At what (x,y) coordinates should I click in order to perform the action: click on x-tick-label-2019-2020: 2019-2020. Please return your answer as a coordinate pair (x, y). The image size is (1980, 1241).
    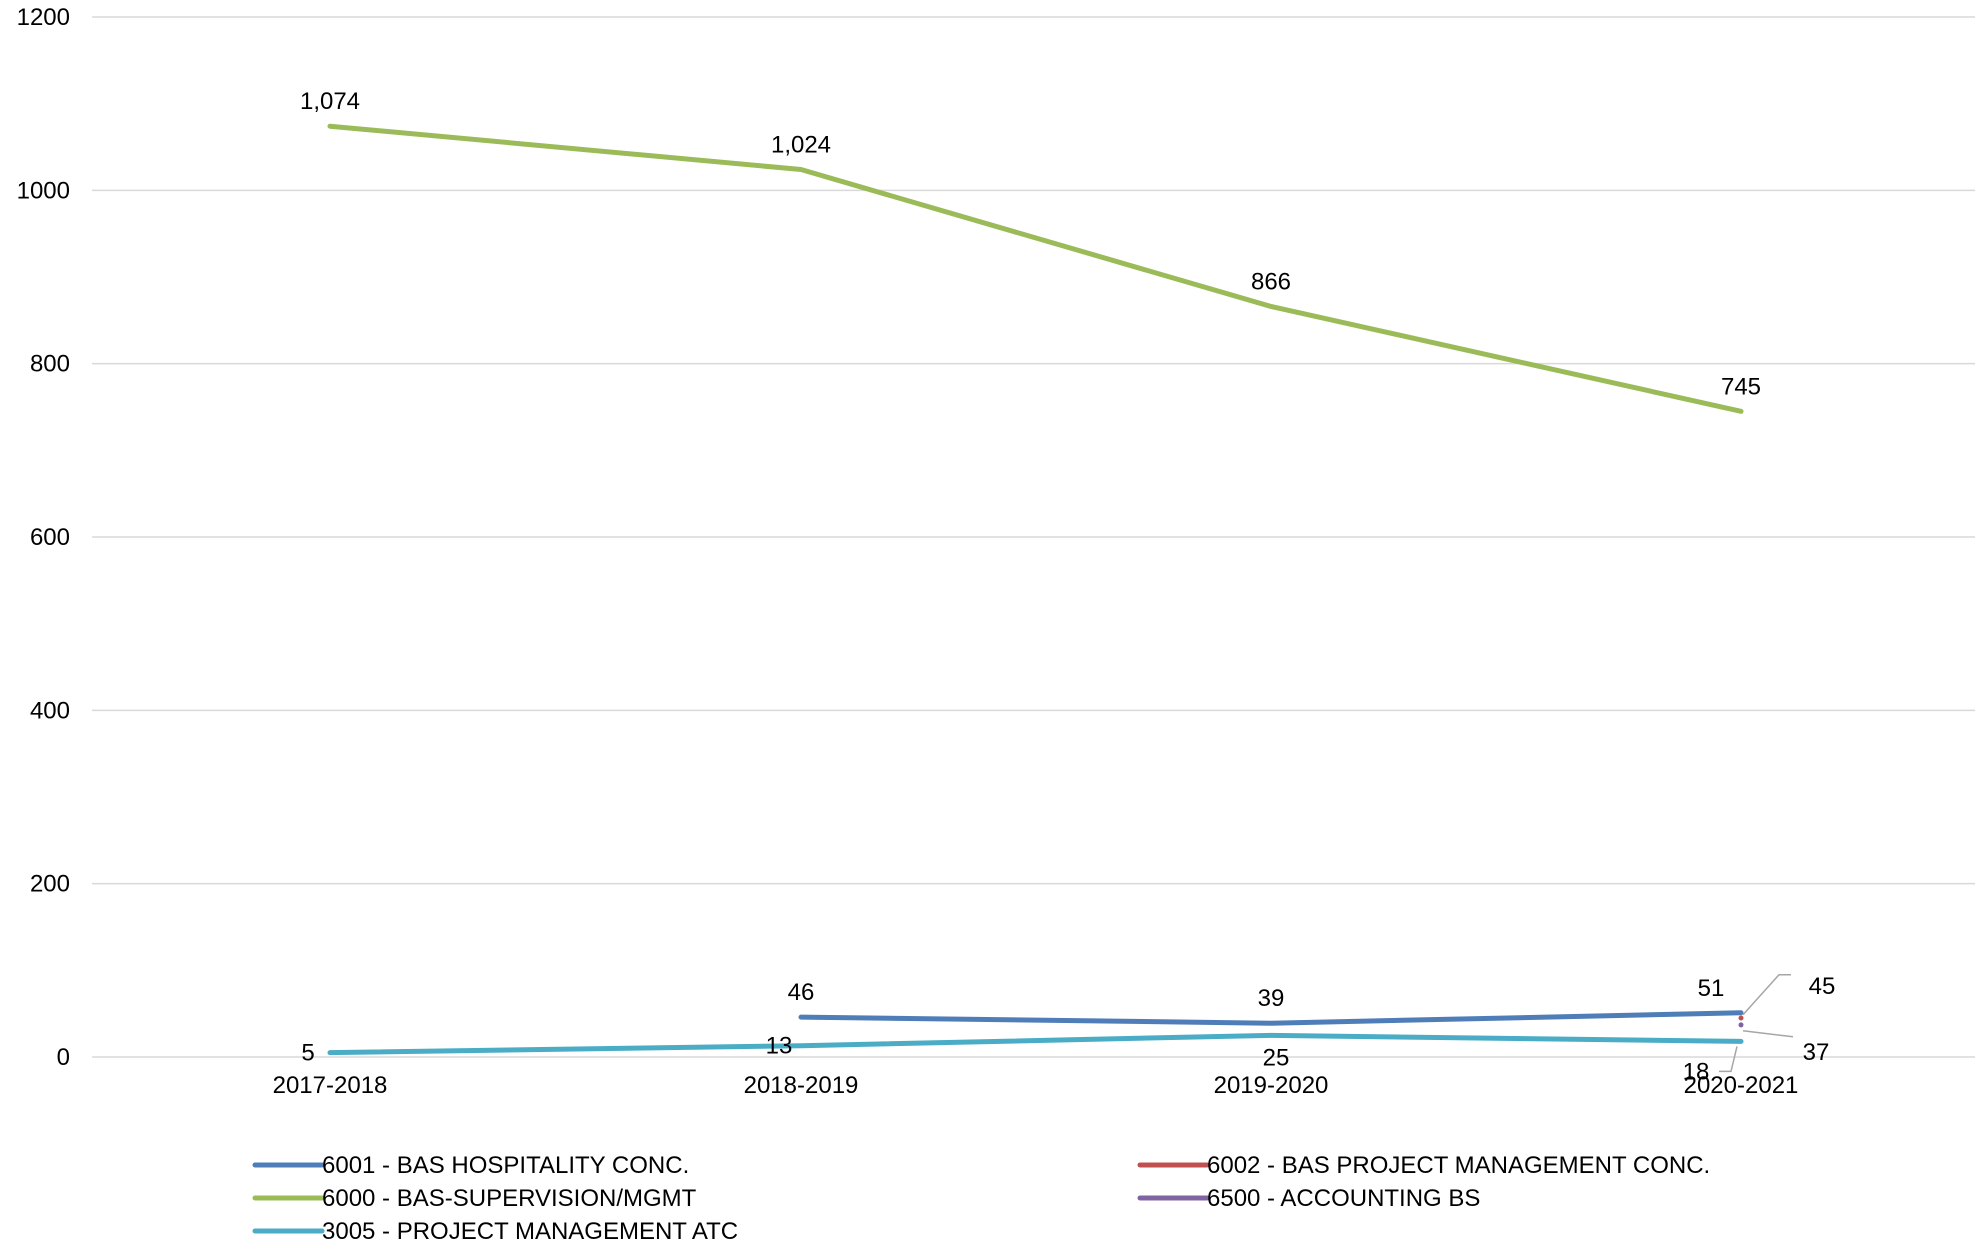
    Looking at the image, I should click on (1271, 1085).